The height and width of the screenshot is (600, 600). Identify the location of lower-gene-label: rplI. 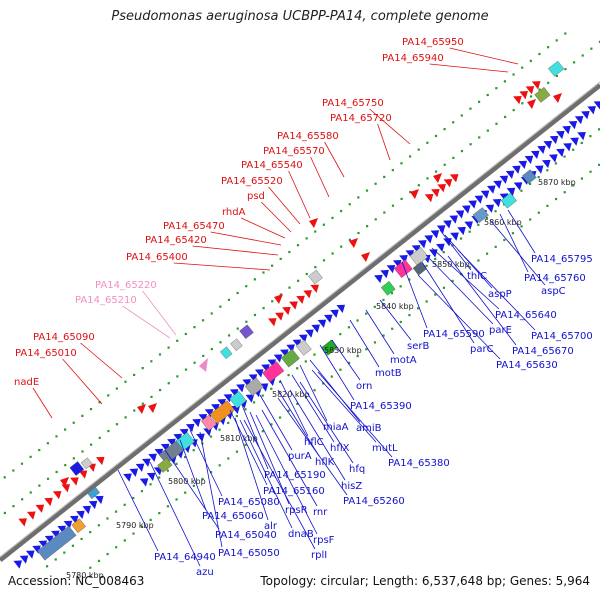
(319, 555).